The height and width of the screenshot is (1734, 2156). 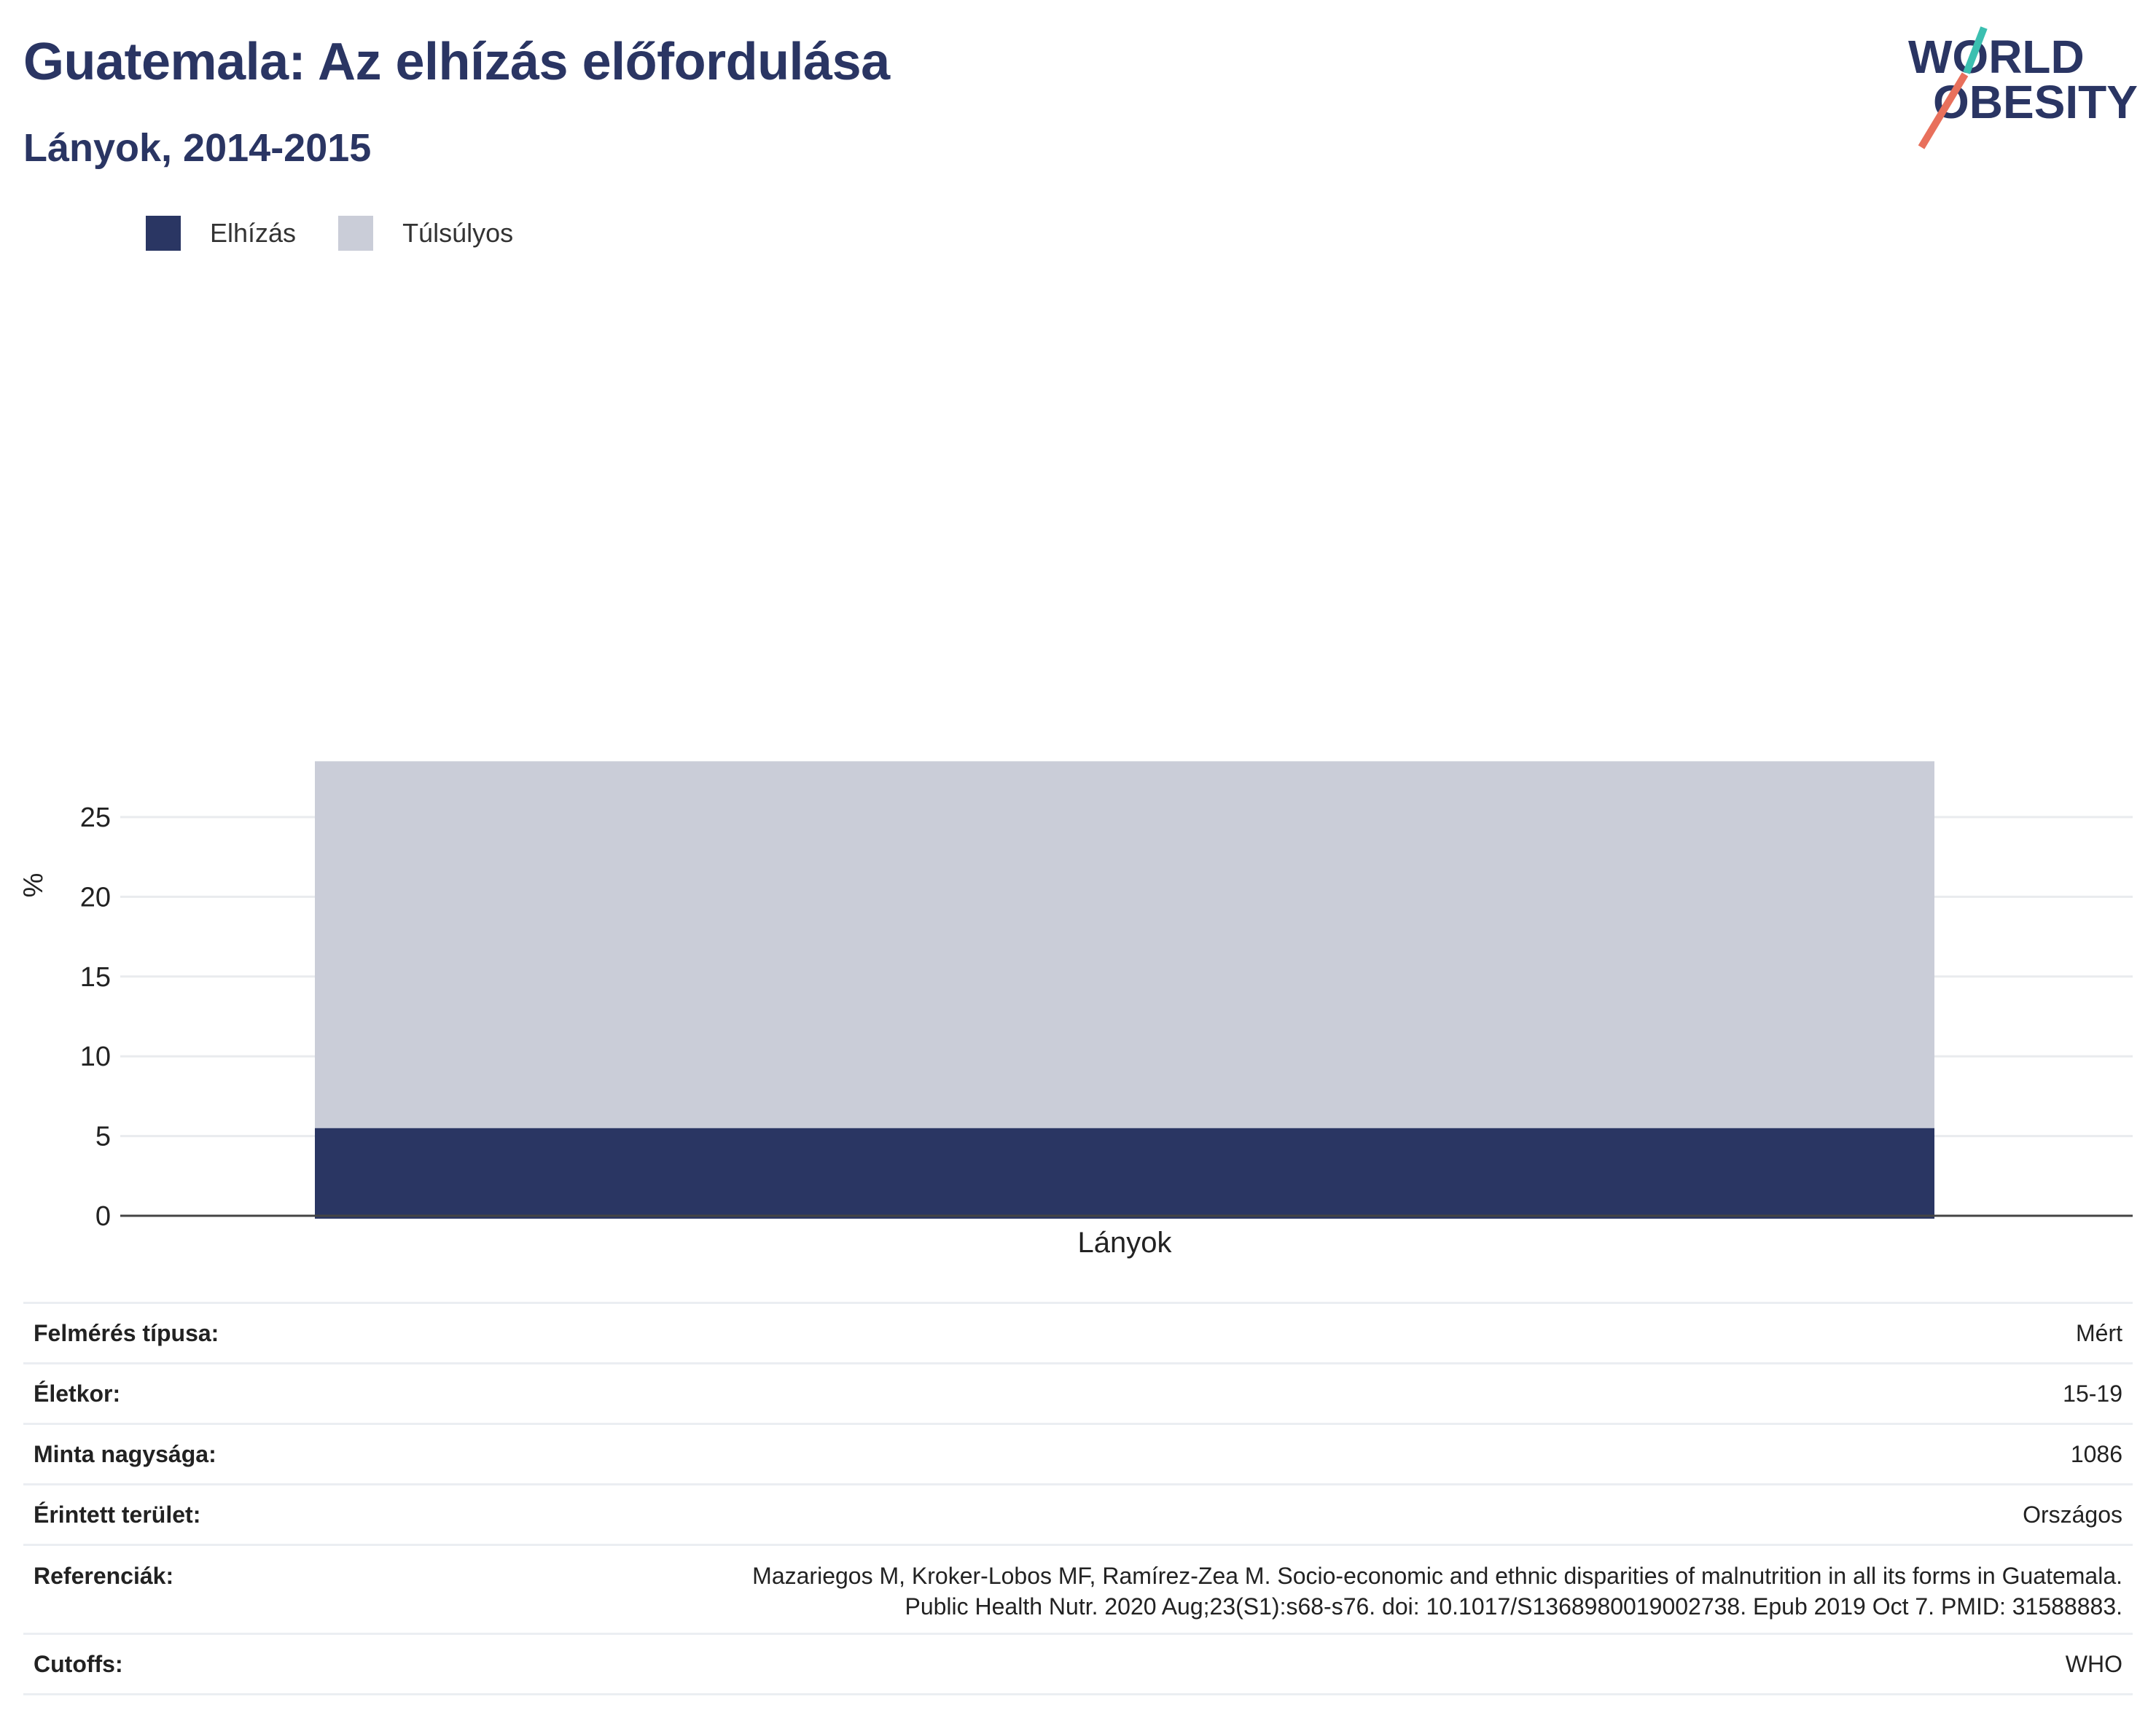 I want to click on bar-segment-elh-z-s, so click(x=1124, y=1173).